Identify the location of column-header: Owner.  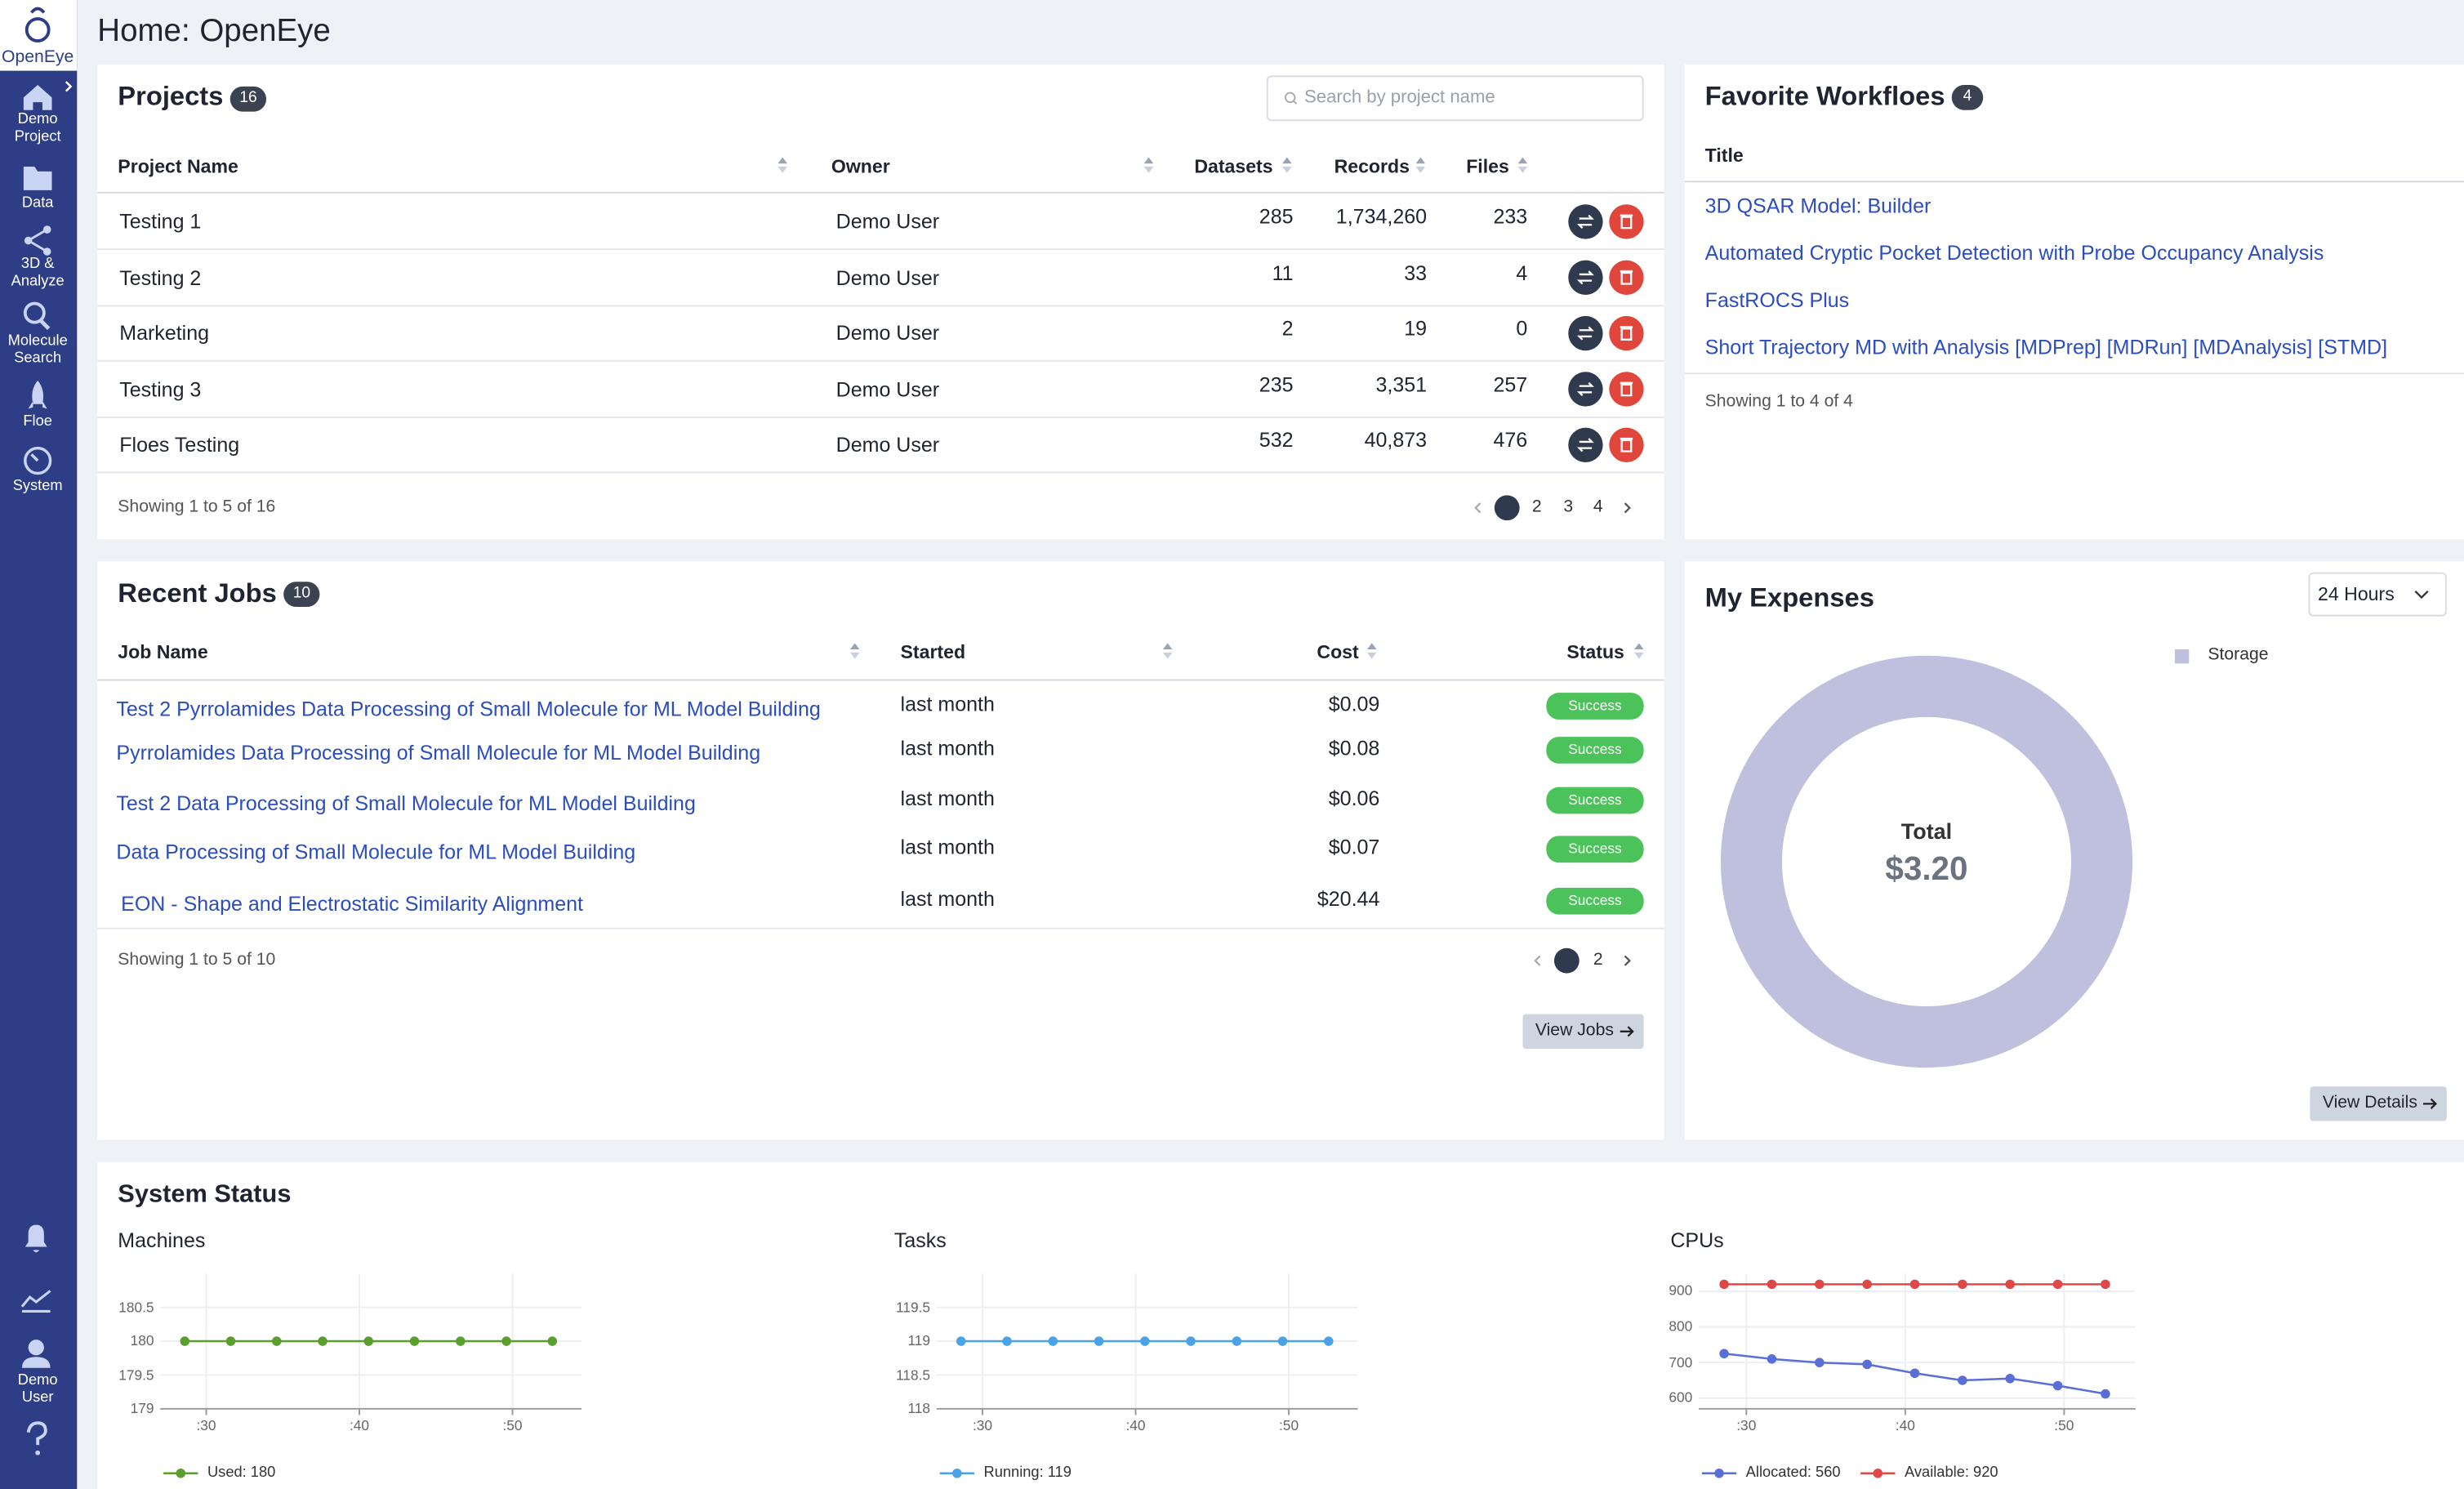
(860, 166).